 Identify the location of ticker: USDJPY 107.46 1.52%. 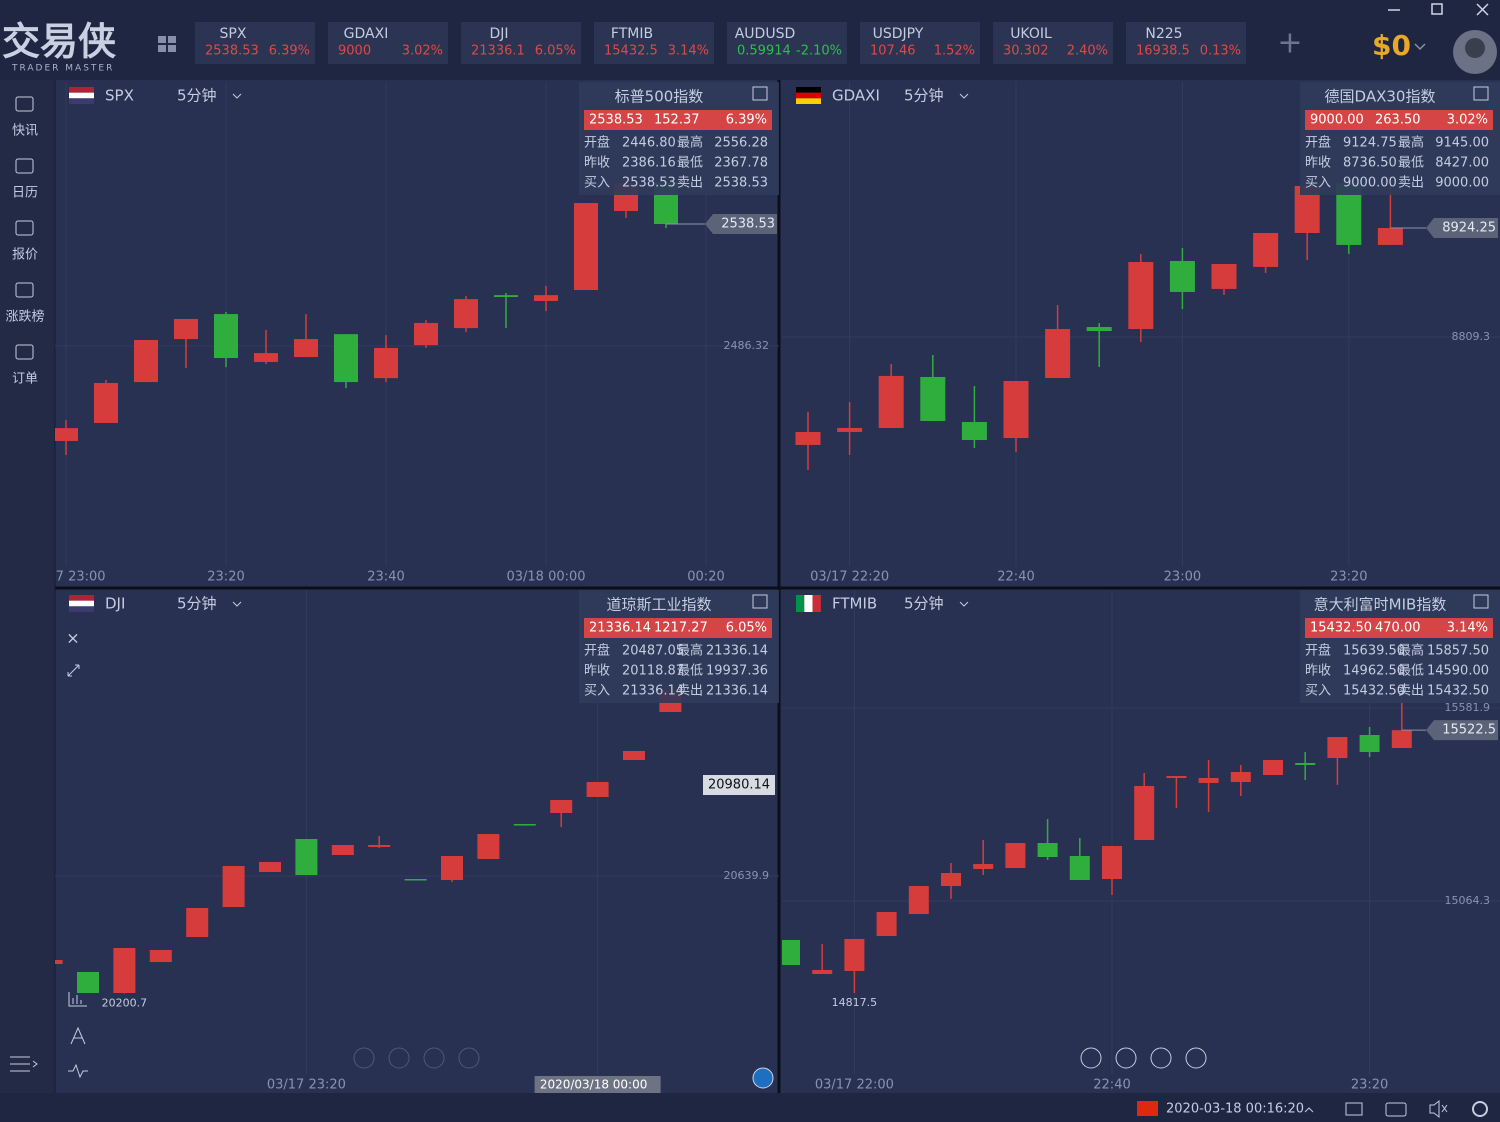
(920, 43).